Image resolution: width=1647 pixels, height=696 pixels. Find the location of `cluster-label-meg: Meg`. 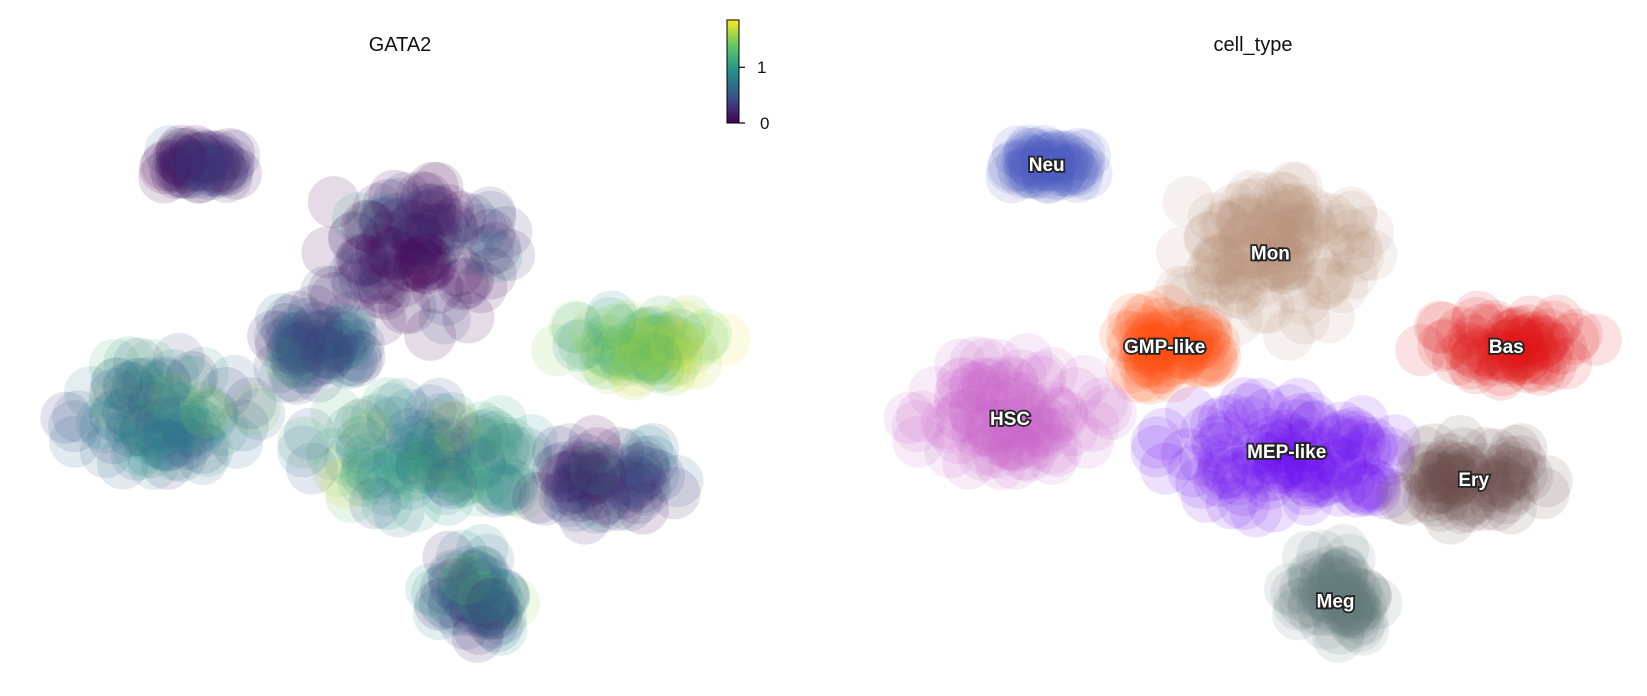

cluster-label-meg: Meg is located at coordinates (1336, 601).